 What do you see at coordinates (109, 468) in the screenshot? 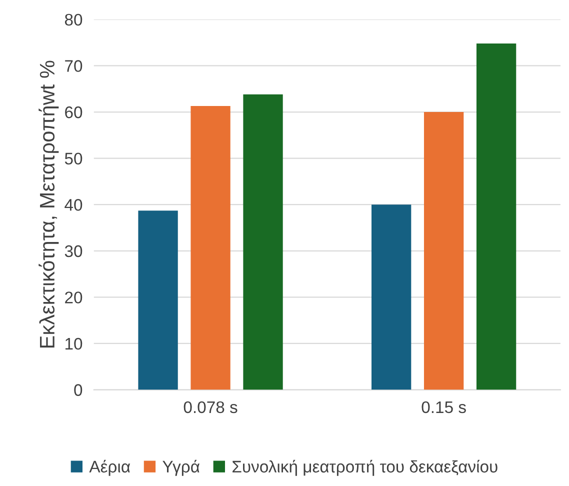
I see `legend-label: Αέρια` at bounding box center [109, 468].